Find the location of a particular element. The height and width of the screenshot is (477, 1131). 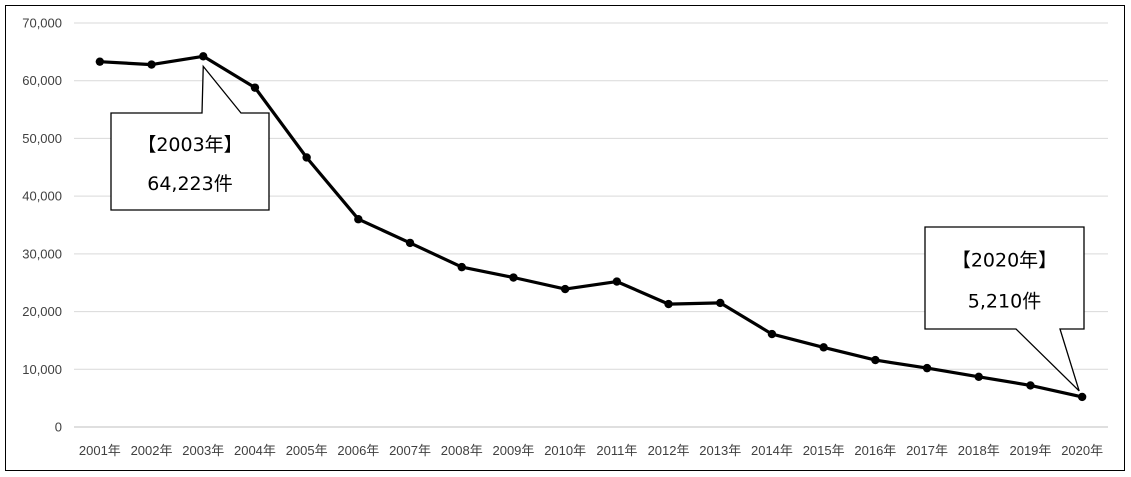

x-tick-label: 2016年 is located at coordinates (875, 450).